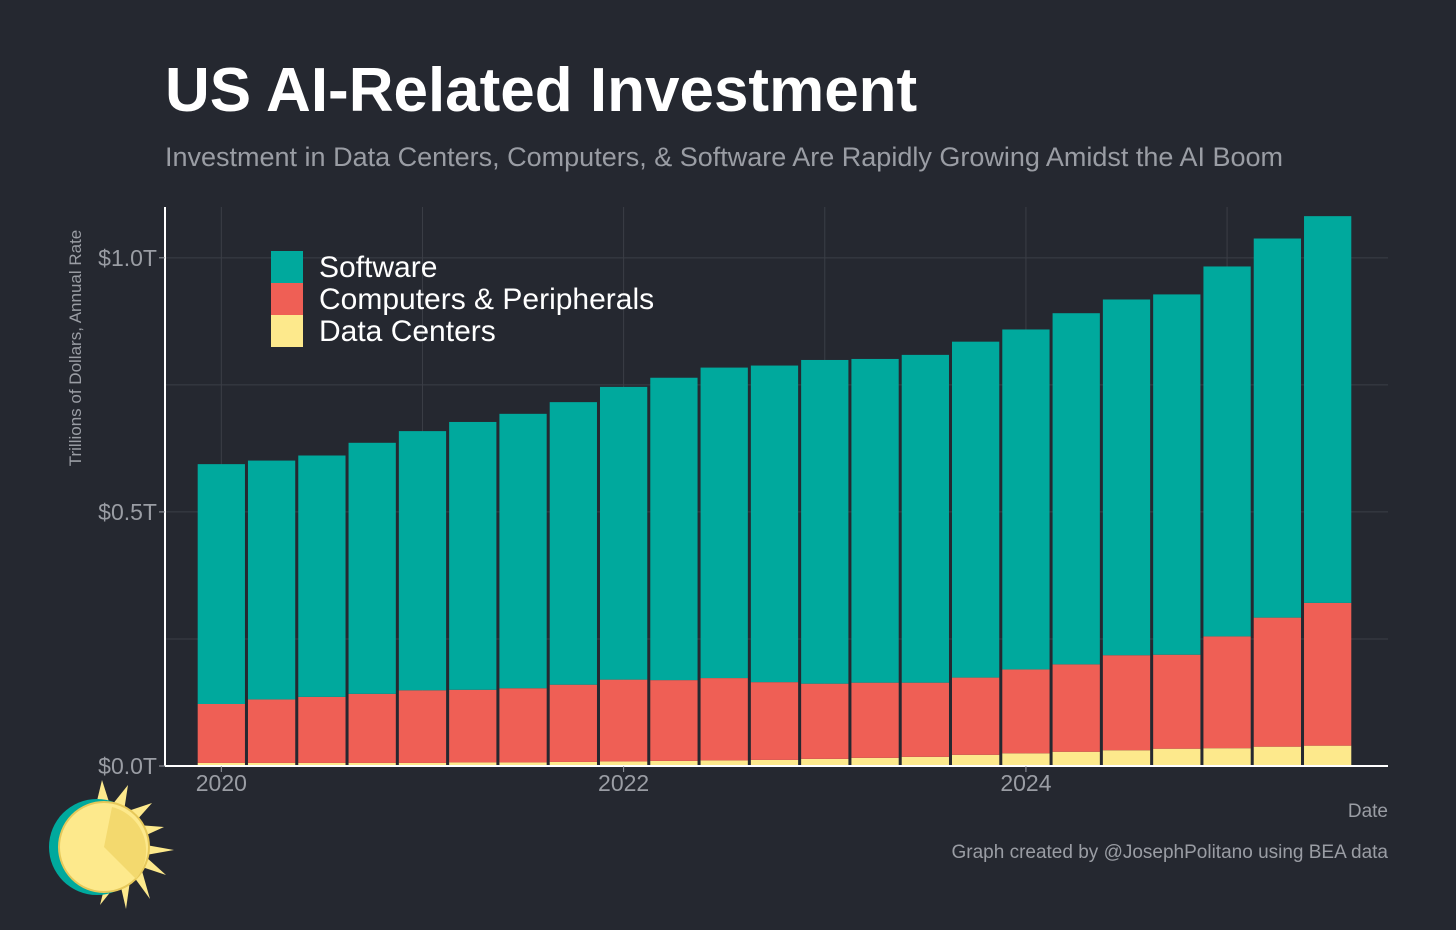 The height and width of the screenshot is (930, 1456). I want to click on x-tick-label: 2020, so click(221, 783).